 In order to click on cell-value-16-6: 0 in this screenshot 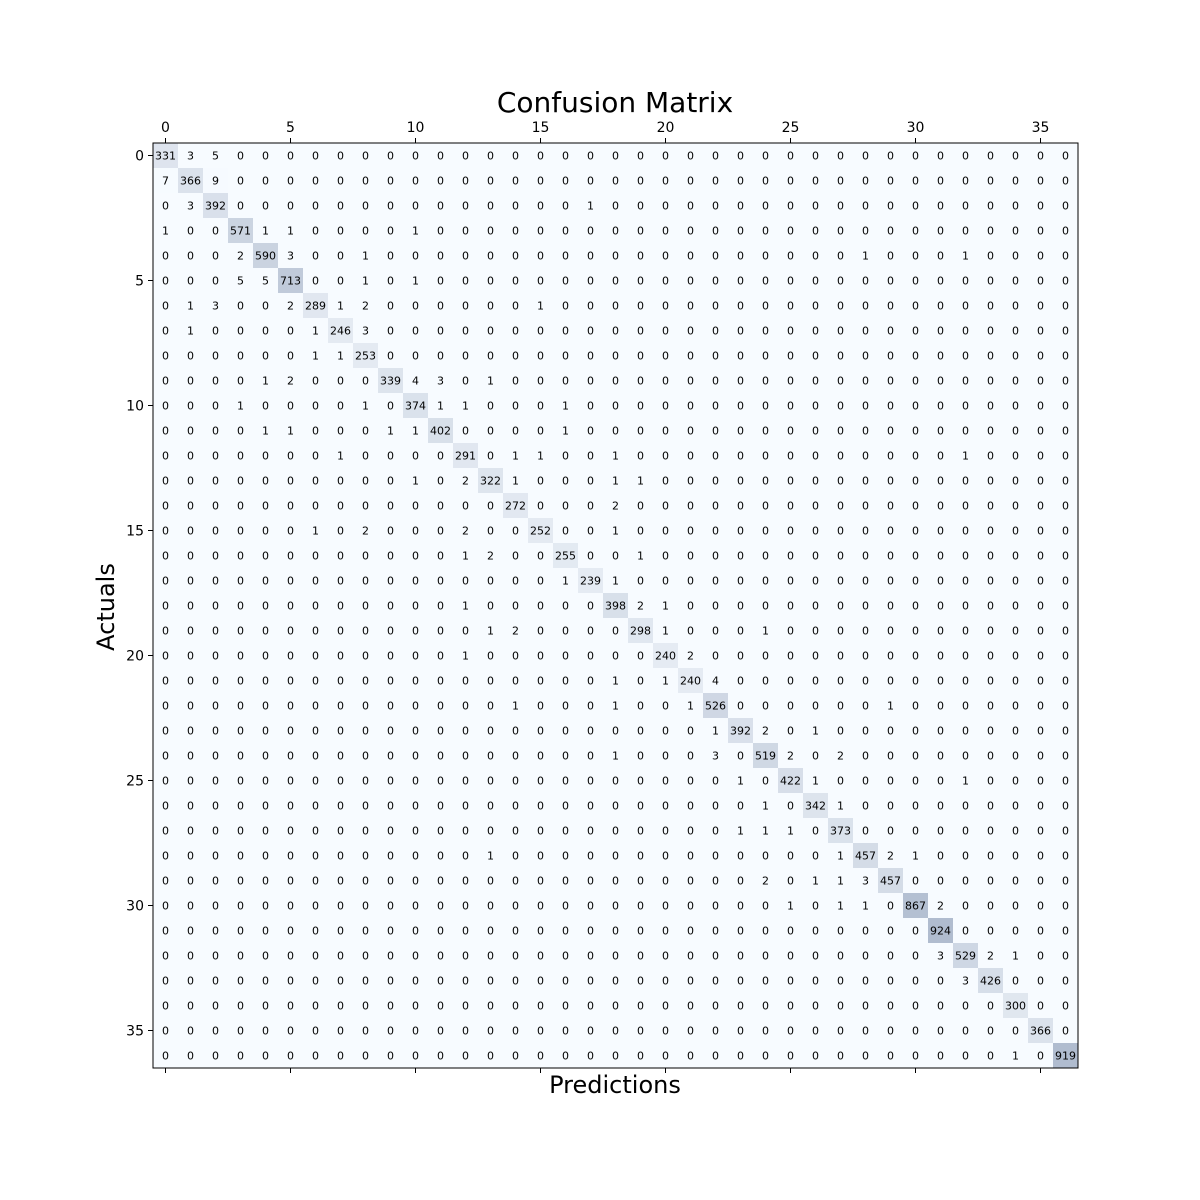, I will do `click(315, 556)`.